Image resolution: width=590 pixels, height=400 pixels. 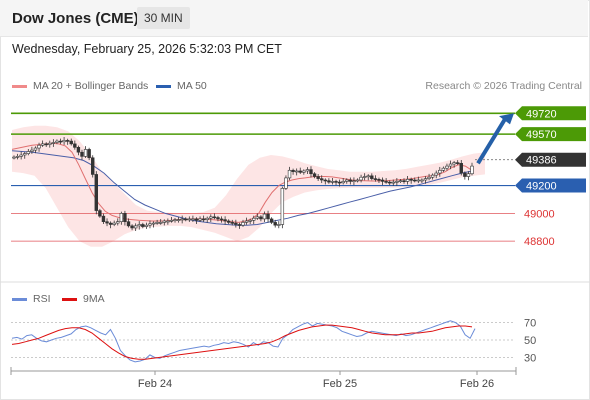 I want to click on legend-rsi: RSI, so click(x=31, y=299).